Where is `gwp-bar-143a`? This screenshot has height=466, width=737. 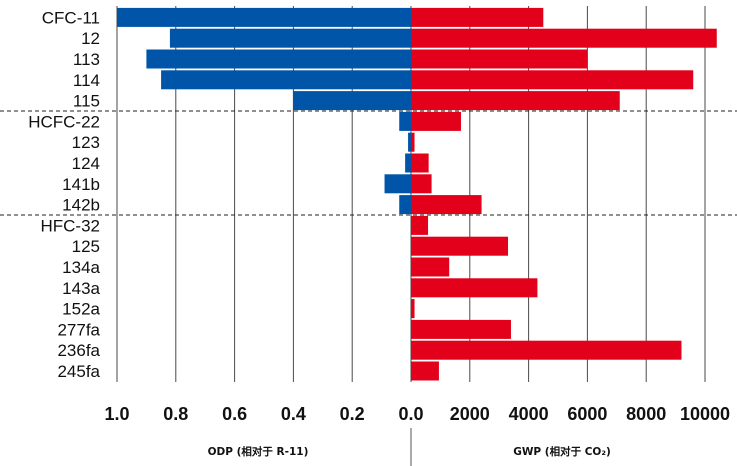
gwp-bar-143a is located at coordinates (474, 288).